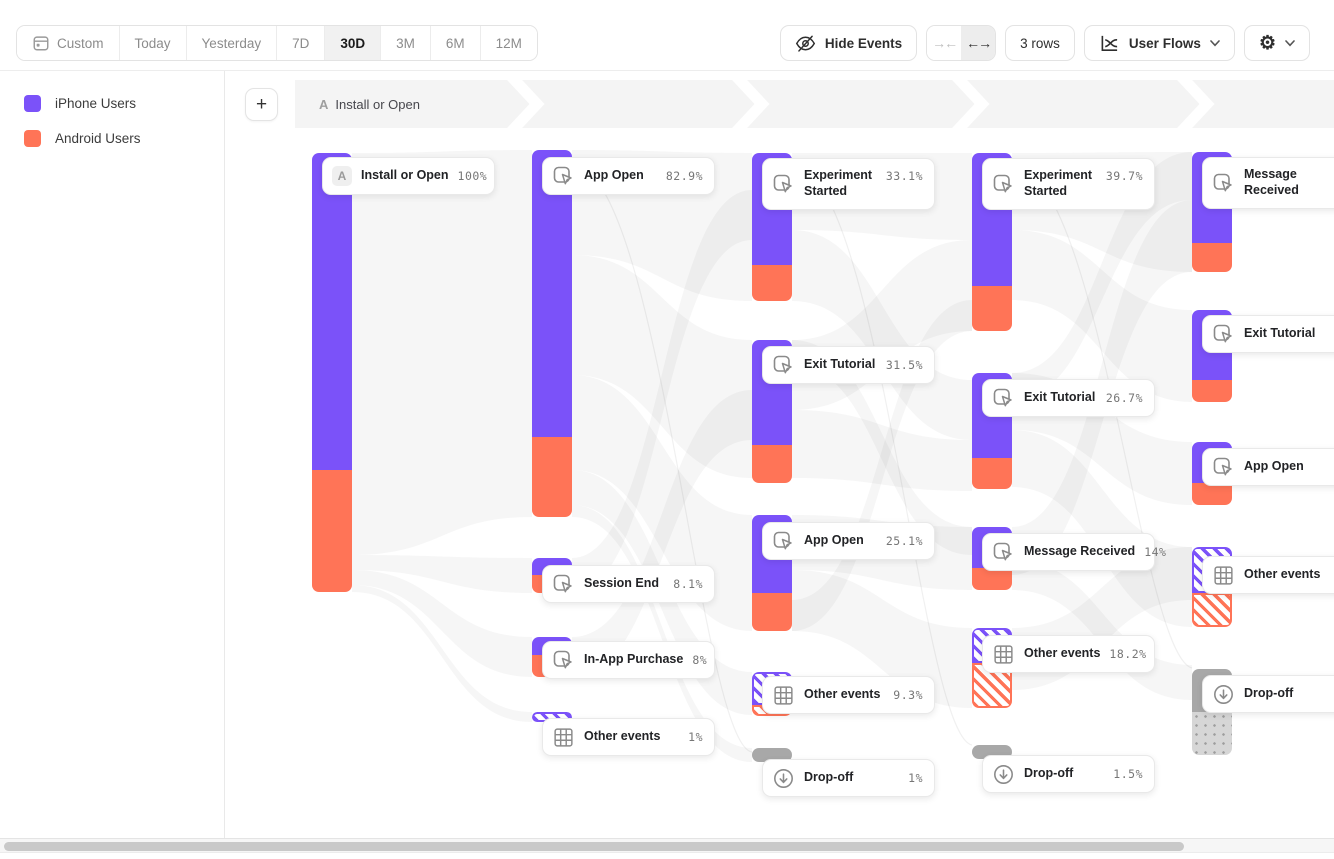 Image resolution: width=1334 pixels, height=859 pixels. I want to click on flow-node-app-open: App Open 25.1%, so click(848, 541).